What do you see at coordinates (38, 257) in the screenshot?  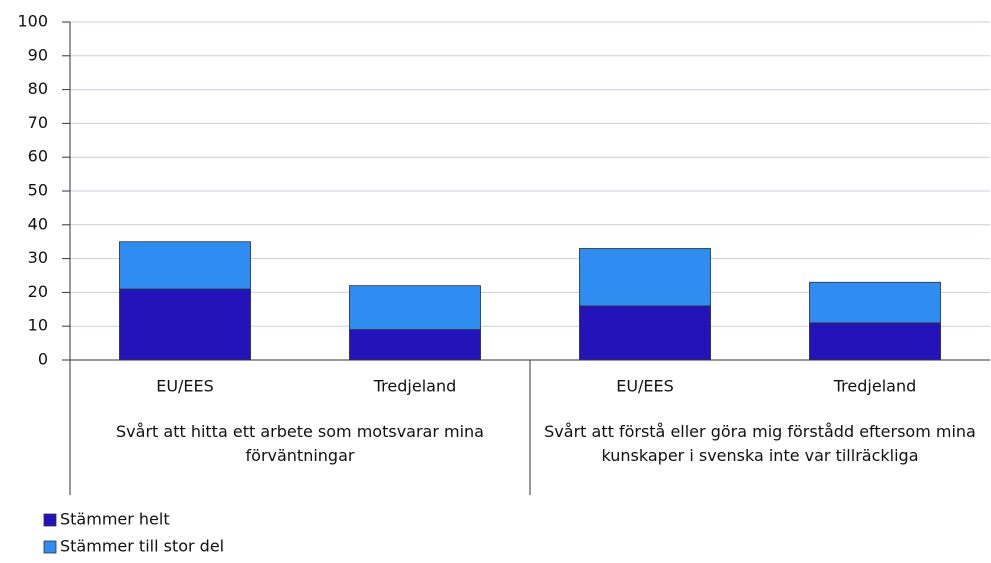 I see `y-tick-label: 30` at bounding box center [38, 257].